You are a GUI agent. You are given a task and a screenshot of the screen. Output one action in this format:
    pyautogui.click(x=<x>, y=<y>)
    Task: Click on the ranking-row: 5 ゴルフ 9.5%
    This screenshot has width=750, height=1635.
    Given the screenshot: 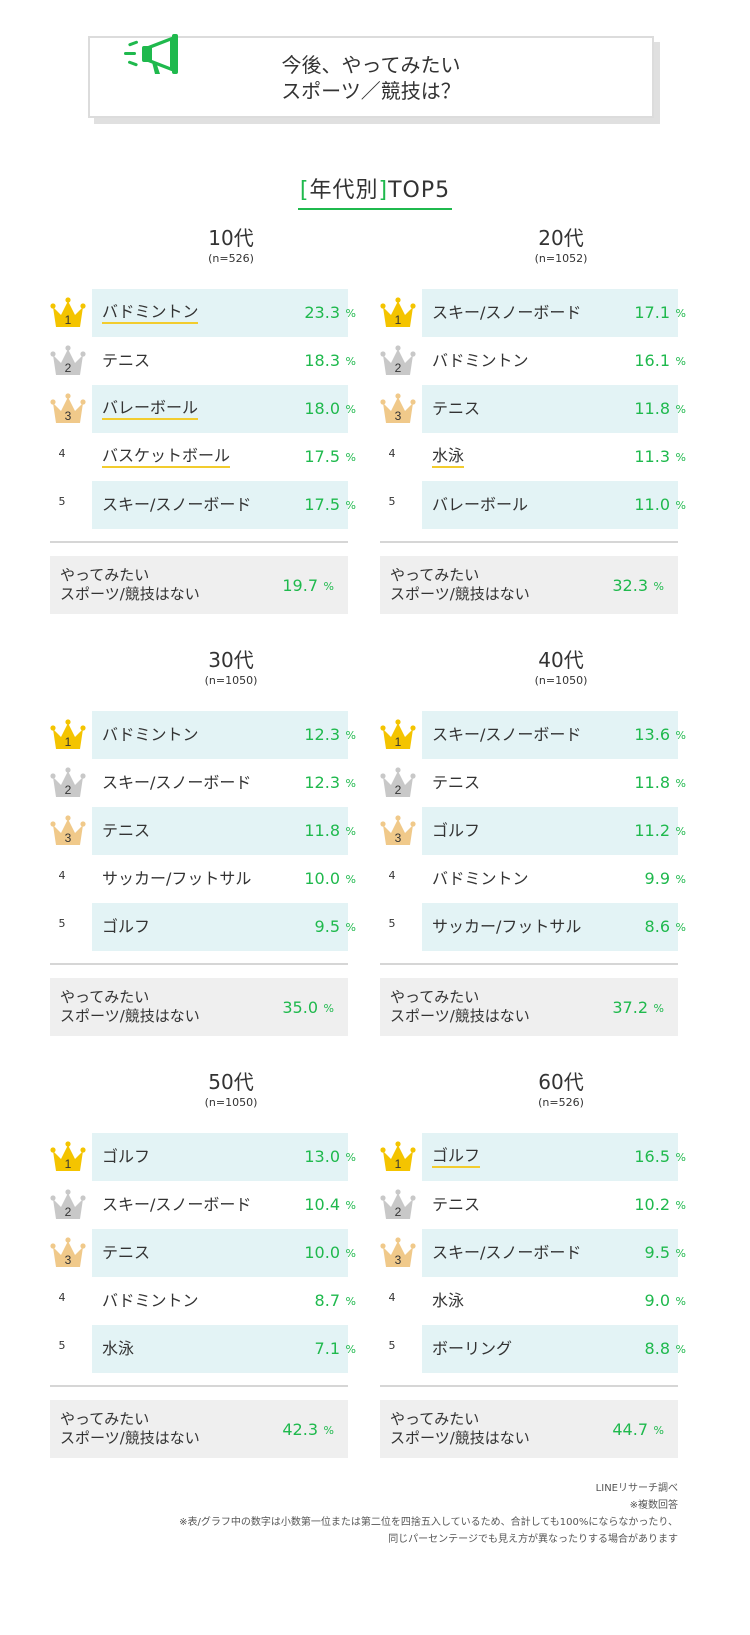 What is the action you would take?
    pyautogui.click(x=210, y=927)
    